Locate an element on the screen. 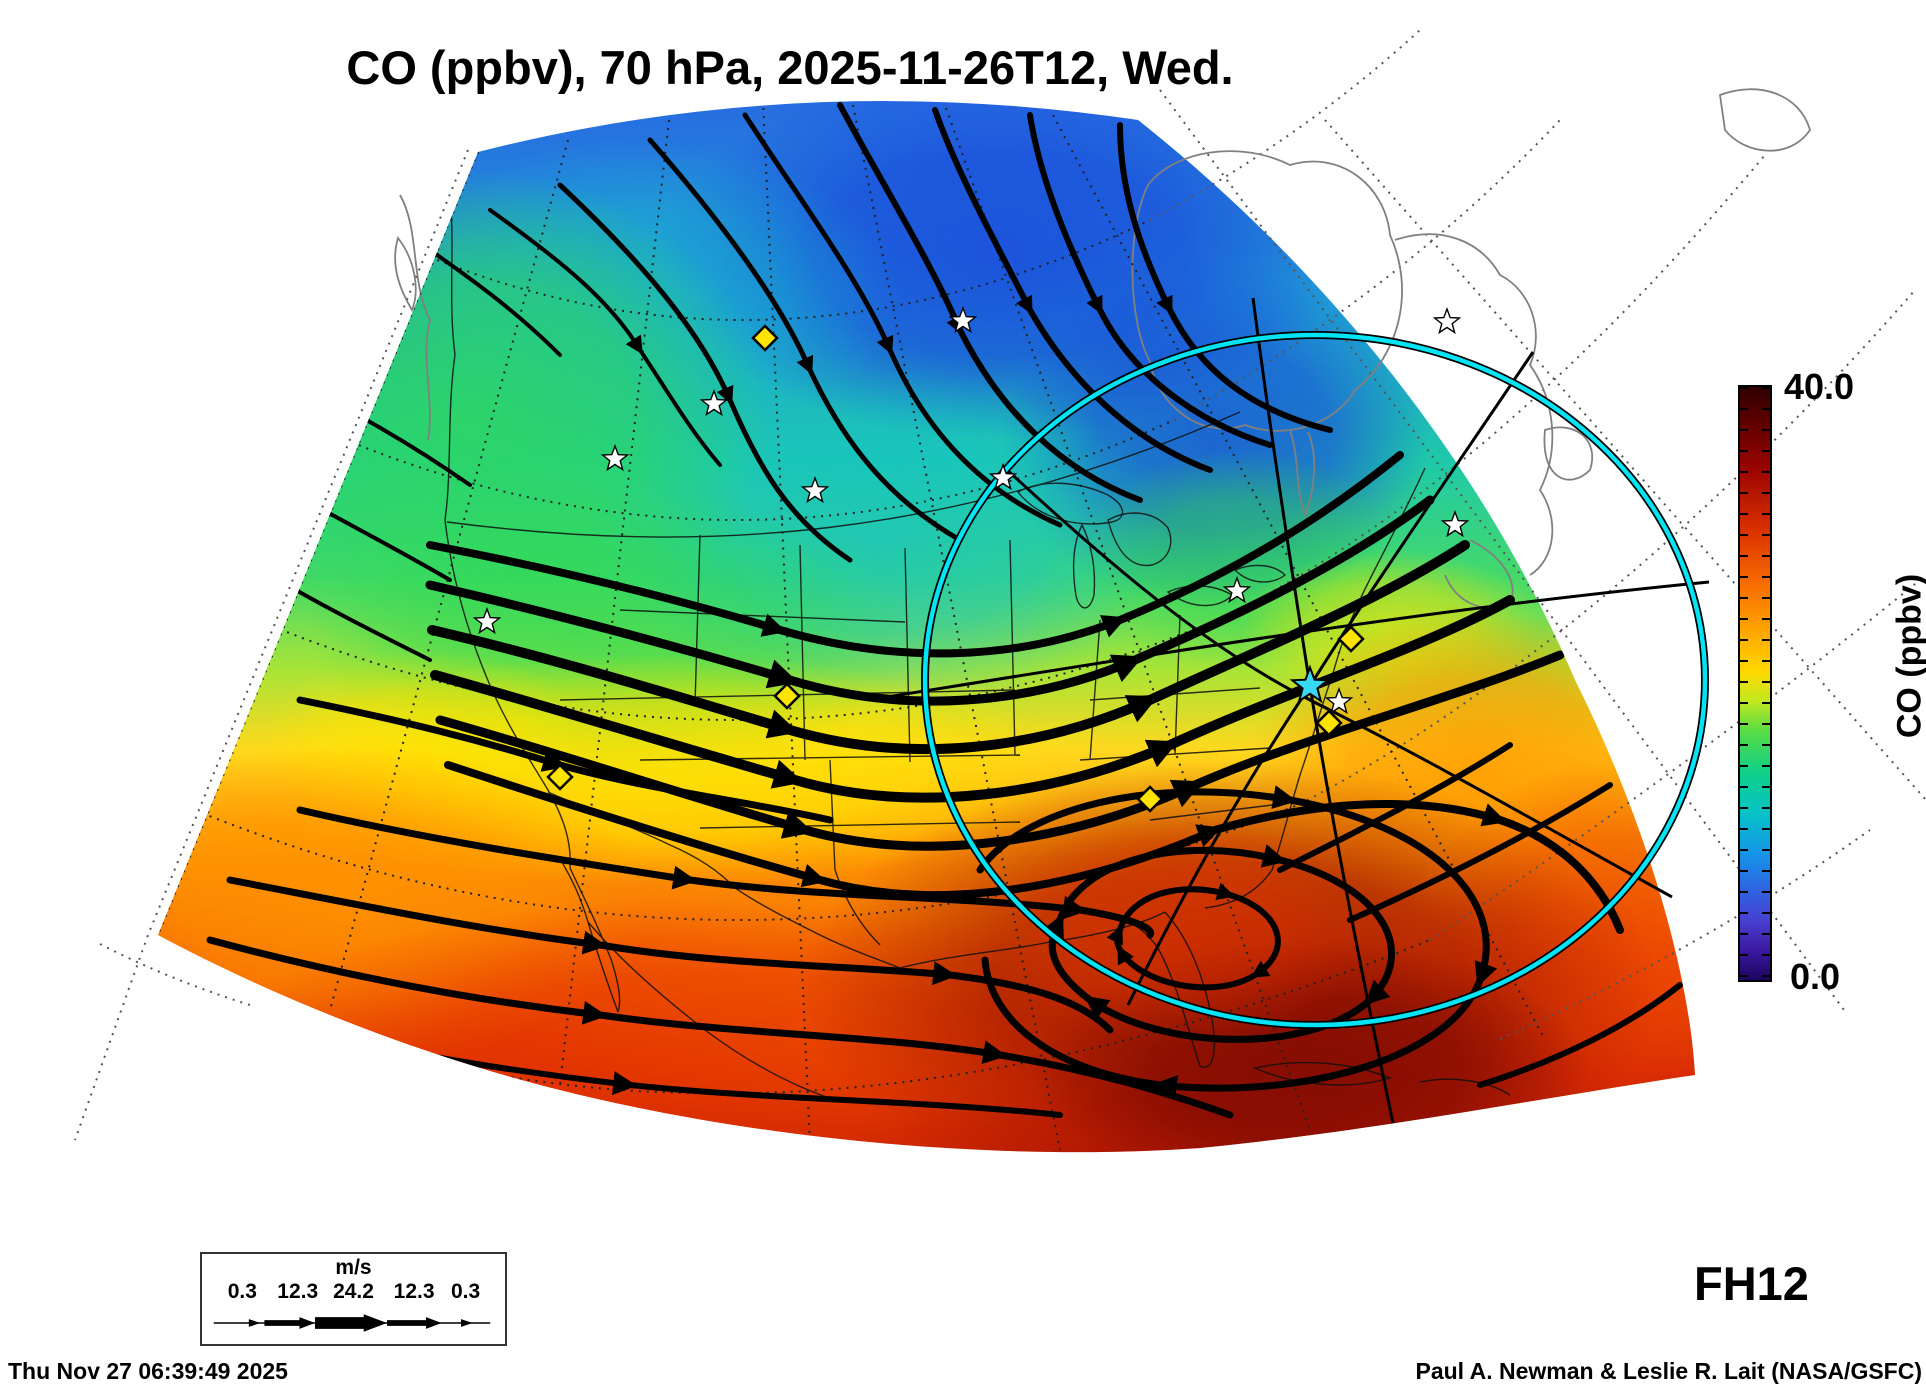 The image size is (1926, 1394). colorbar-axis-label: CO (ppbv) is located at coordinates (1908, 656).